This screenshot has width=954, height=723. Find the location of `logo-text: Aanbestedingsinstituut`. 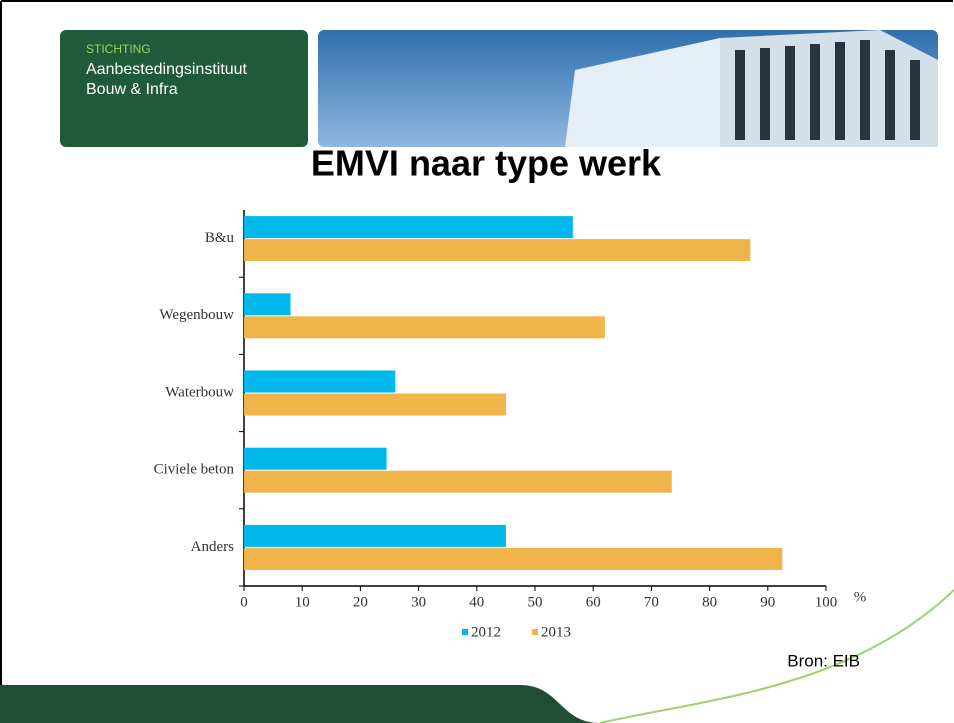

logo-text: Aanbestedingsinstituut is located at coordinates (167, 69).